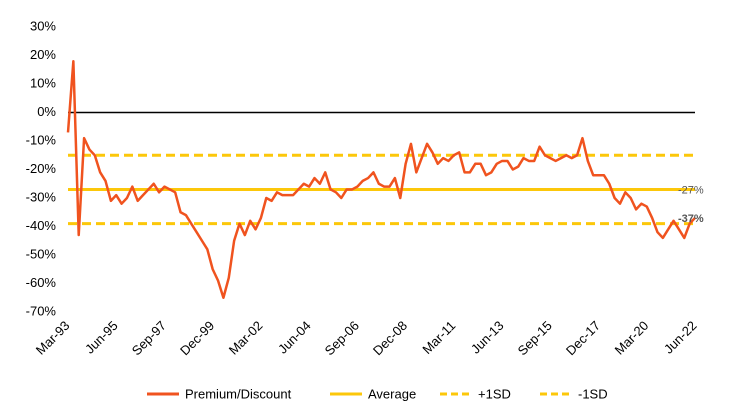 This screenshot has width=740, height=416. I want to click on annotation: -37%, so click(691, 219).